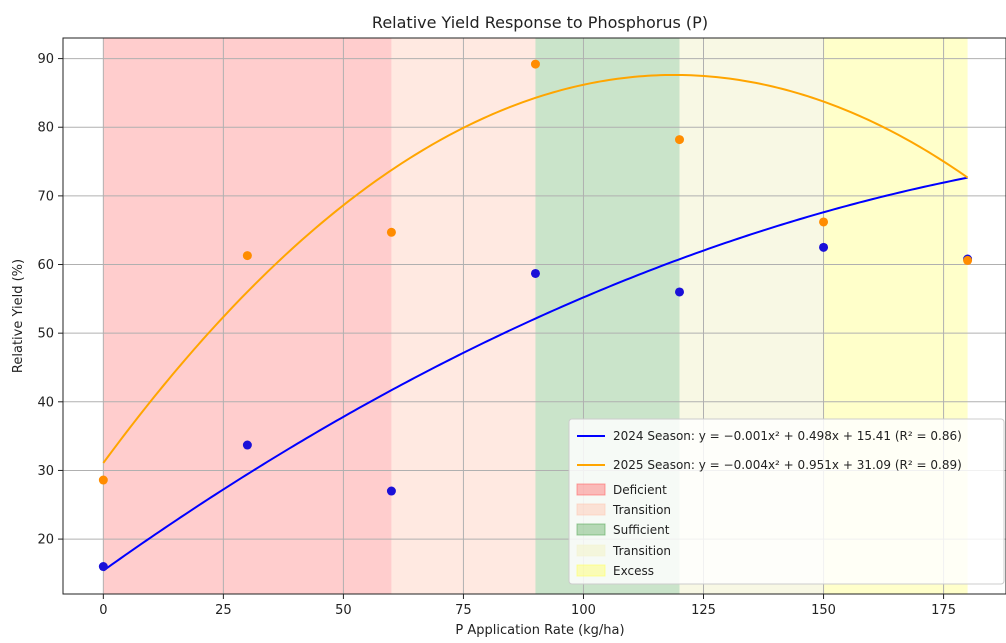 The image size is (1006, 643). Describe the element at coordinates (633, 571) in the screenshot. I see `legend-label-excess-6: Excess` at that location.